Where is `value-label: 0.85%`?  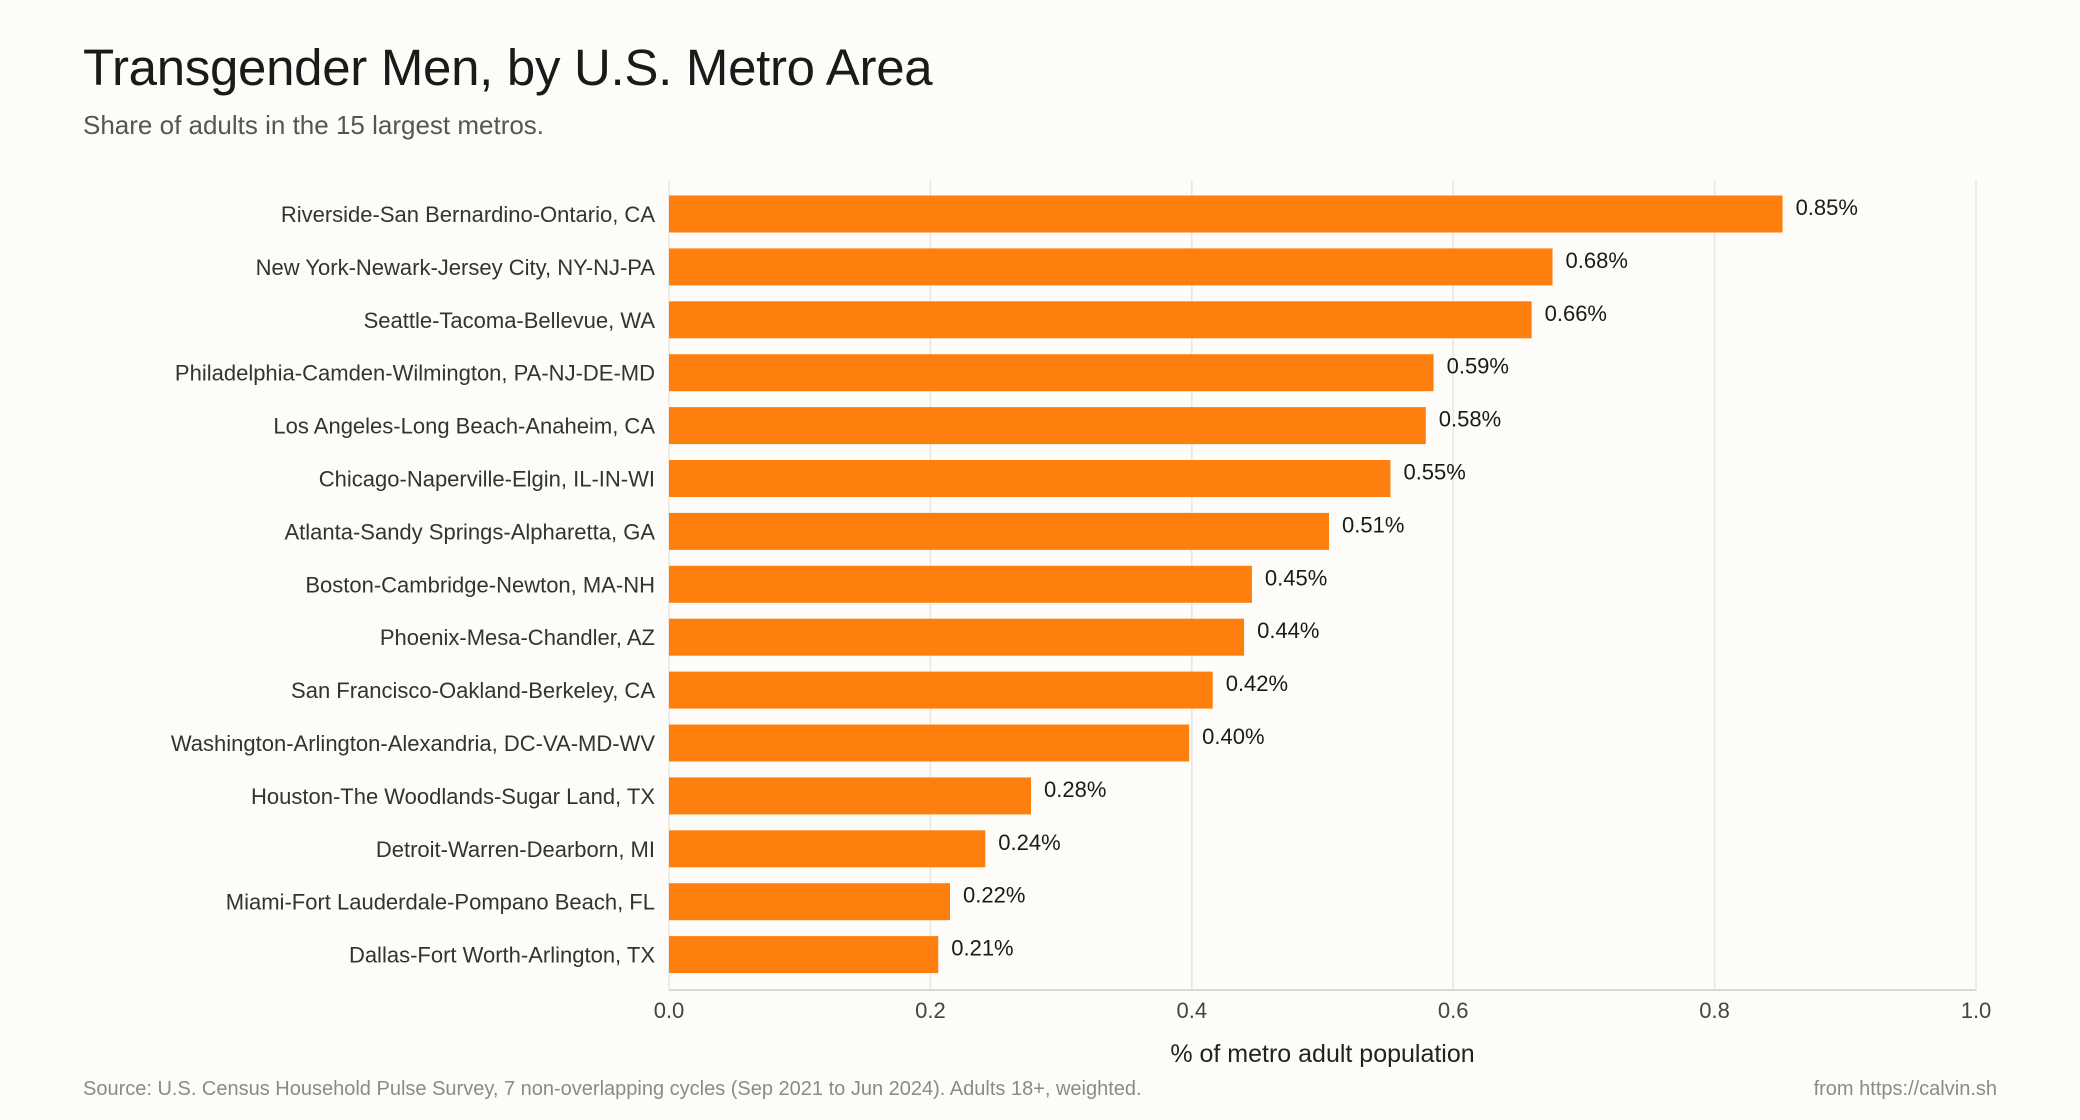 value-label: 0.85% is located at coordinates (1827, 207).